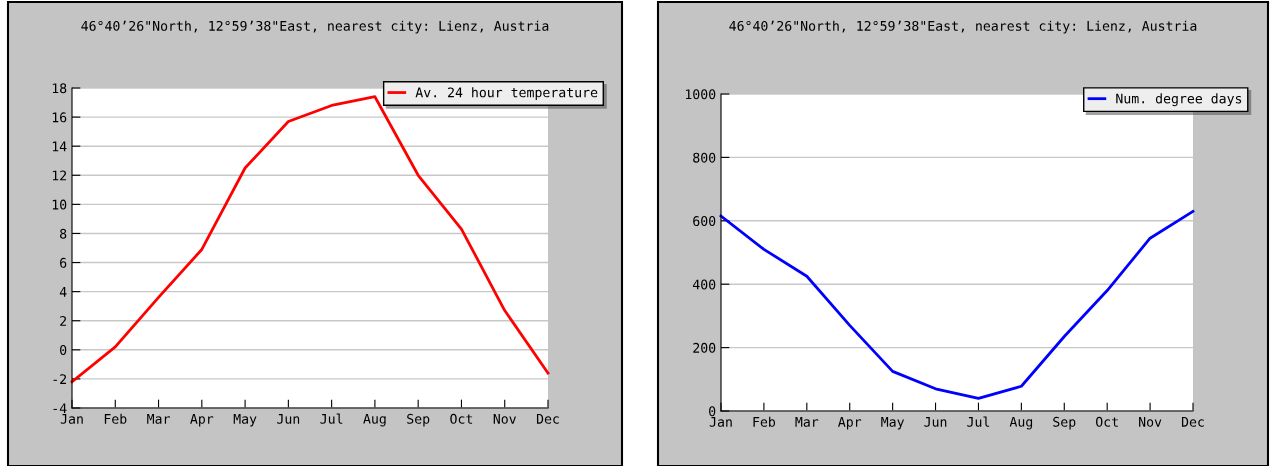  What do you see at coordinates (63, 320) in the screenshot?
I see `y-tick-label: 2` at bounding box center [63, 320].